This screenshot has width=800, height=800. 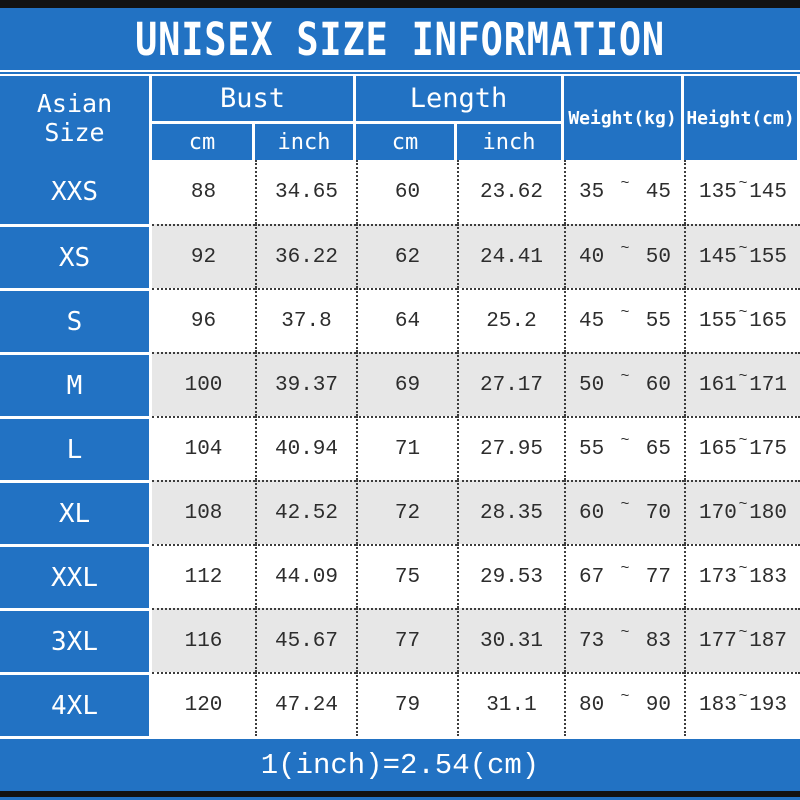 I want to click on cell-height-range: 165 ~175, so click(x=742, y=448).